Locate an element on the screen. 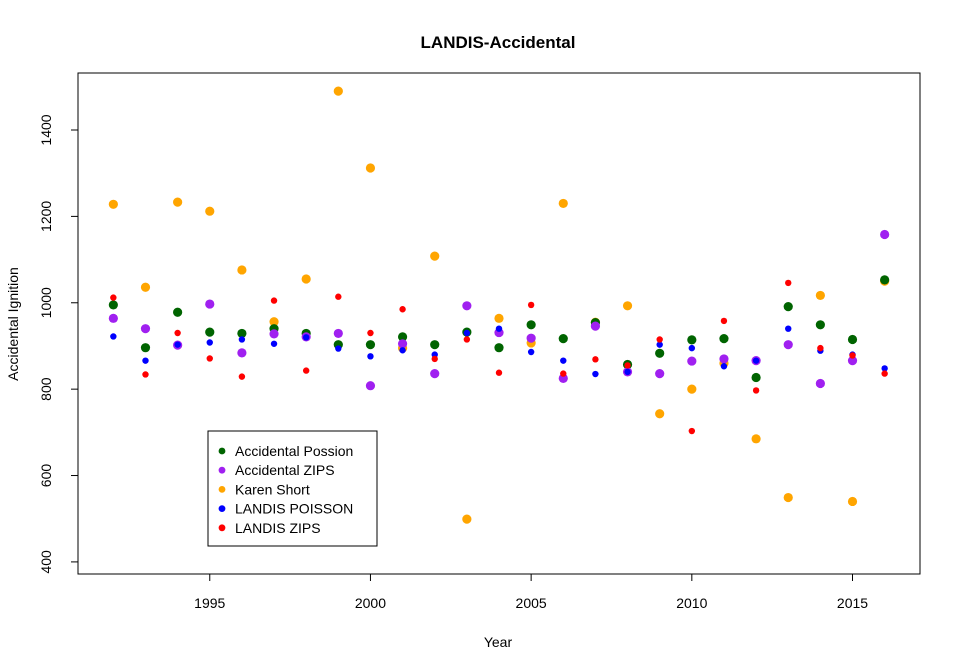 The width and height of the screenshot is (960, 672). point-series-2-2002 is located at coordinates (435, 374).